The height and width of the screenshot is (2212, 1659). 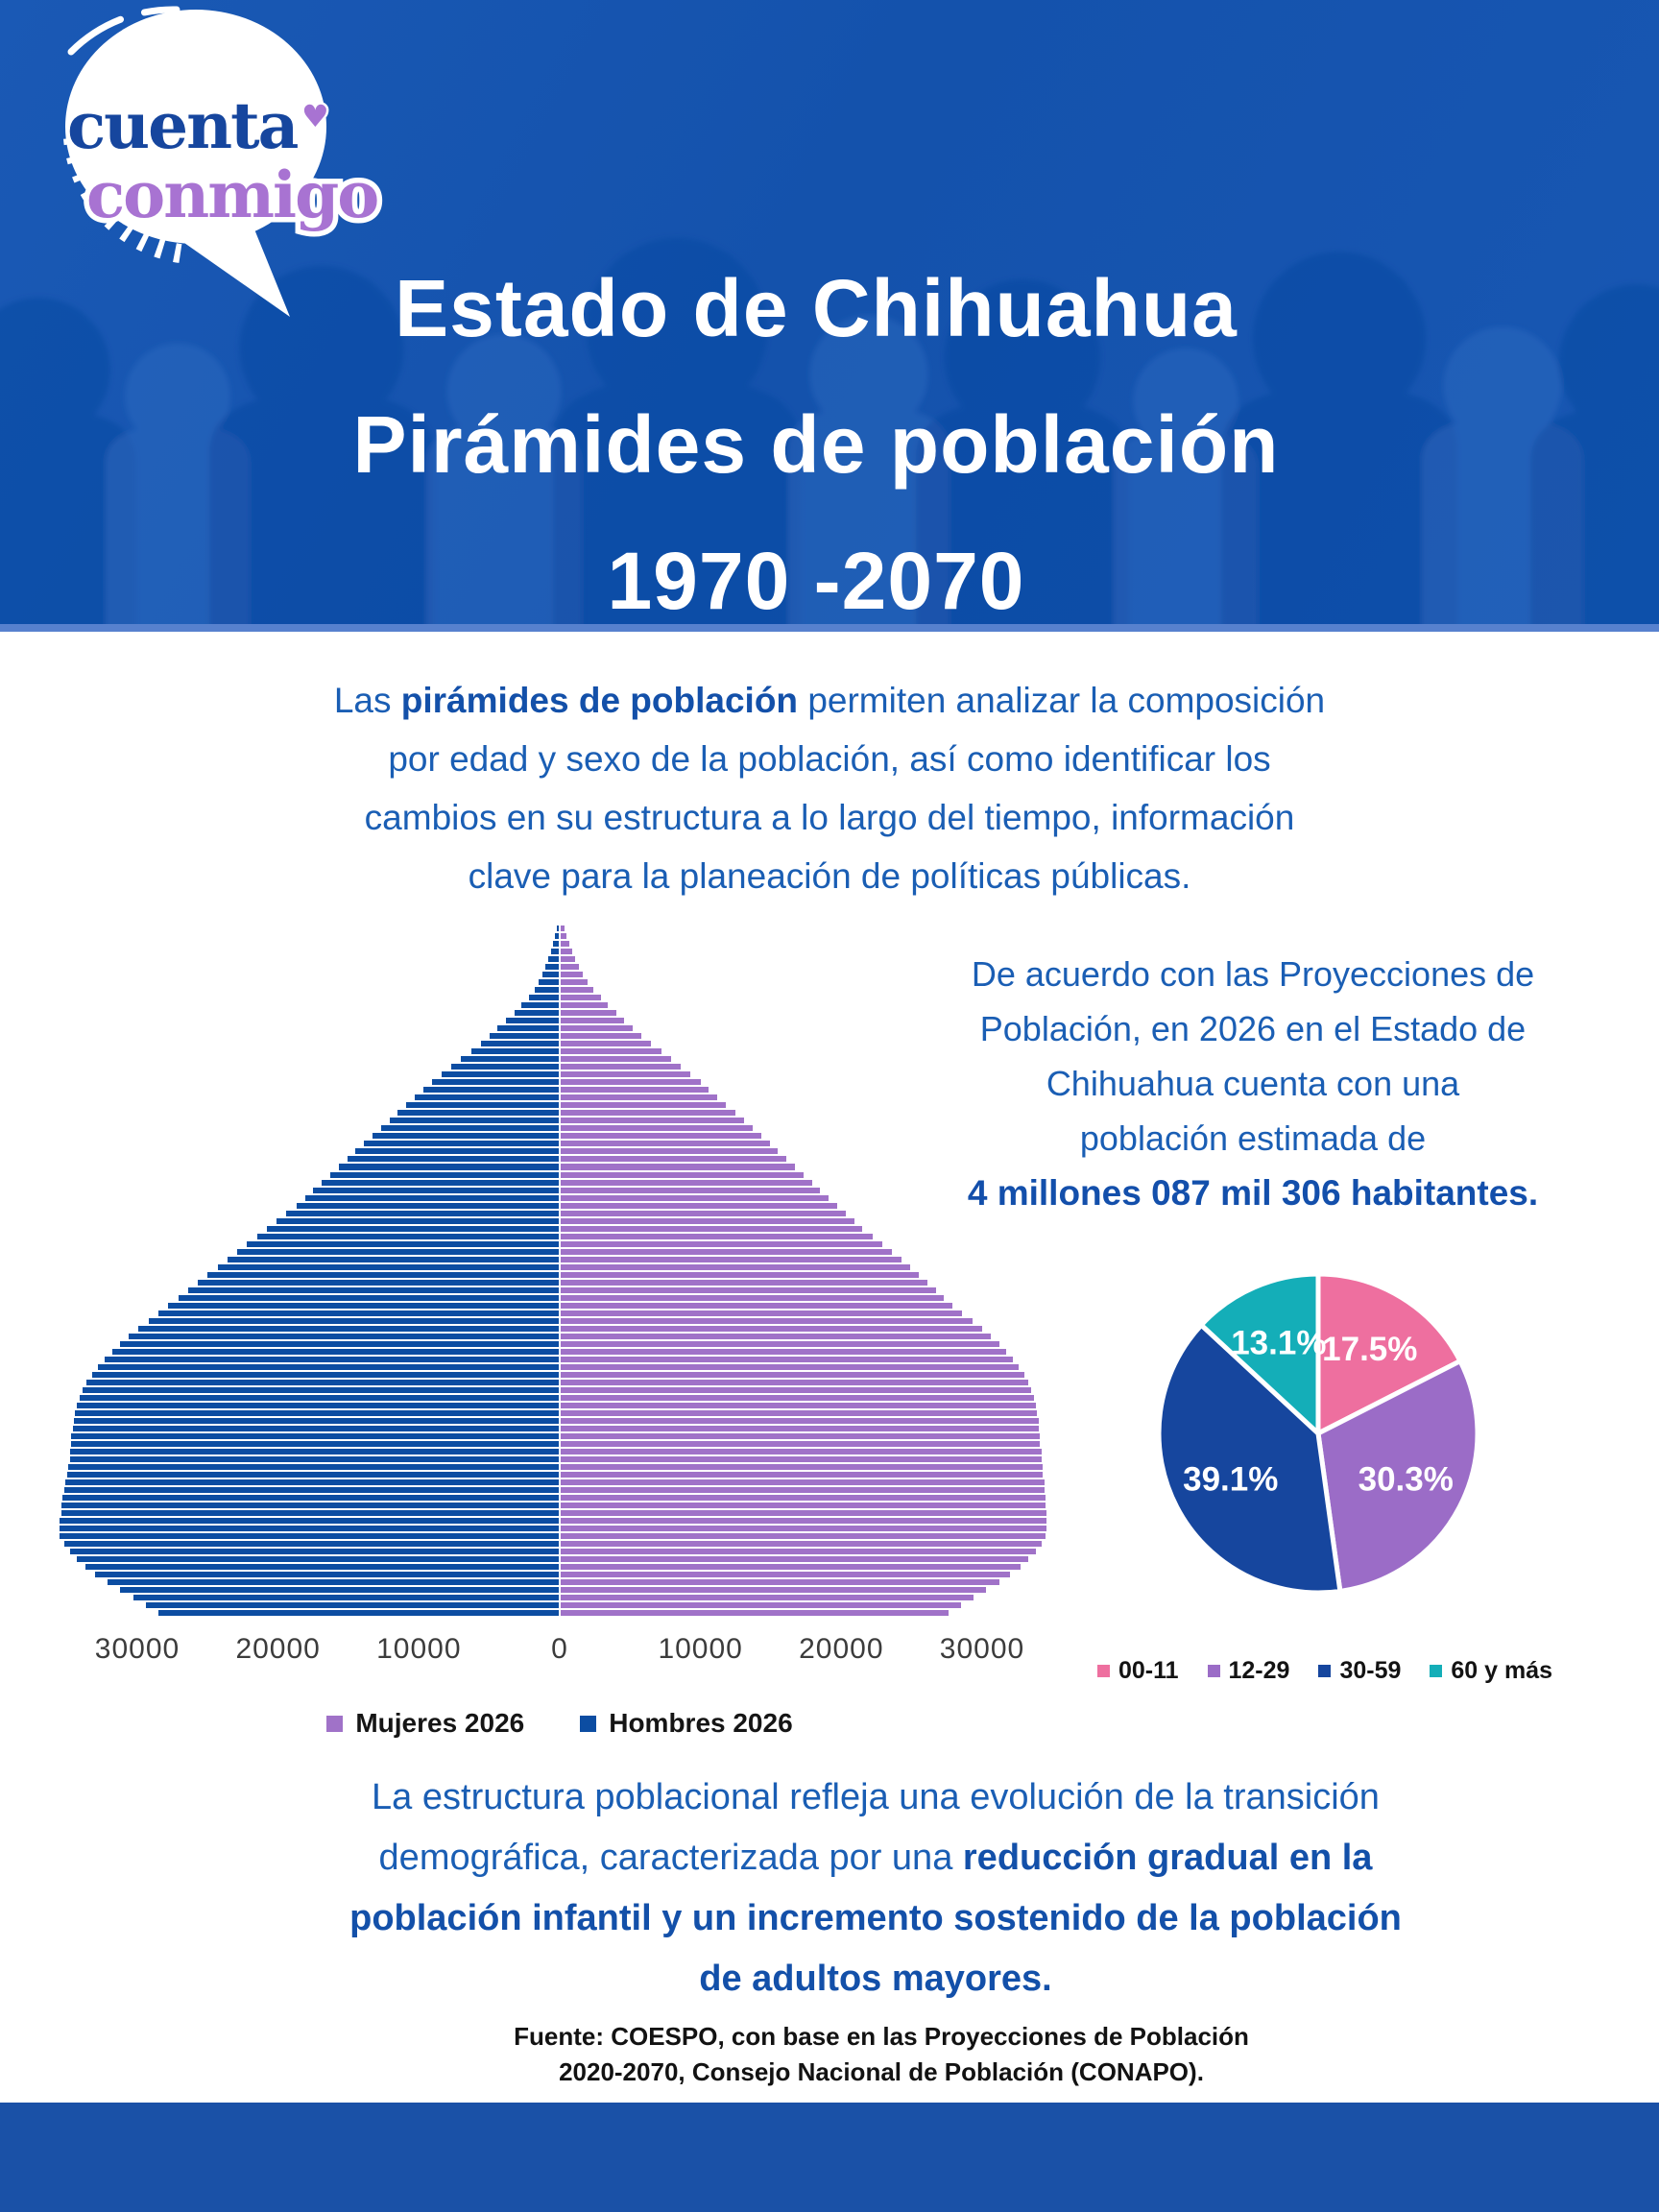 I want to click on pie-slice-60 y más, so click(x=1259, y=1353).